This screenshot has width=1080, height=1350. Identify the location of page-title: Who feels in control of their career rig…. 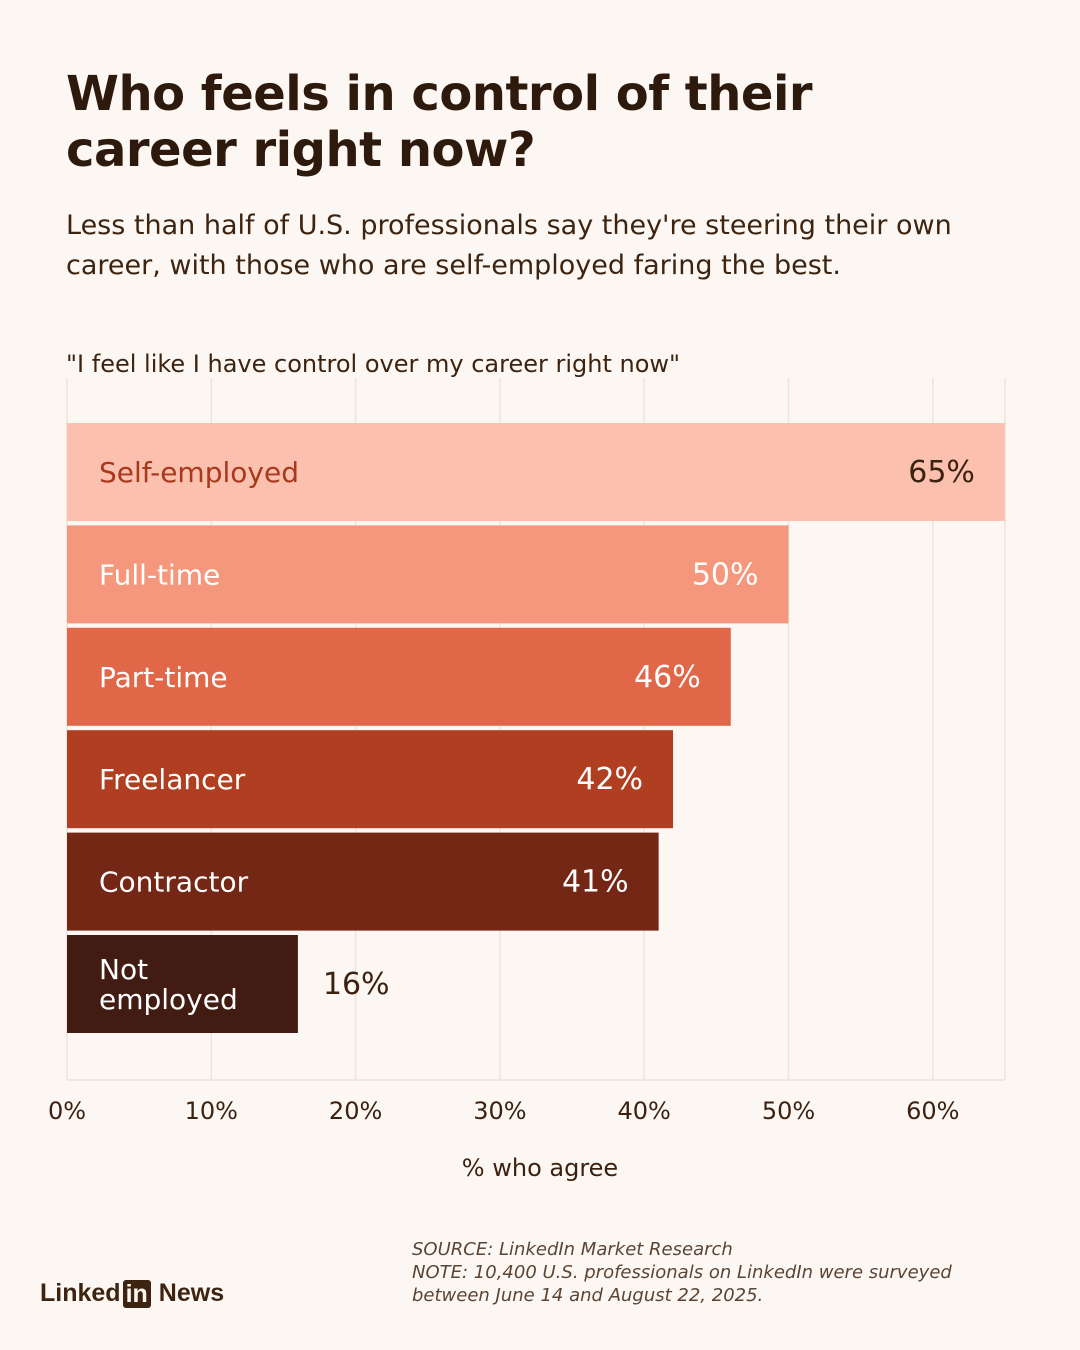
(516, 122).